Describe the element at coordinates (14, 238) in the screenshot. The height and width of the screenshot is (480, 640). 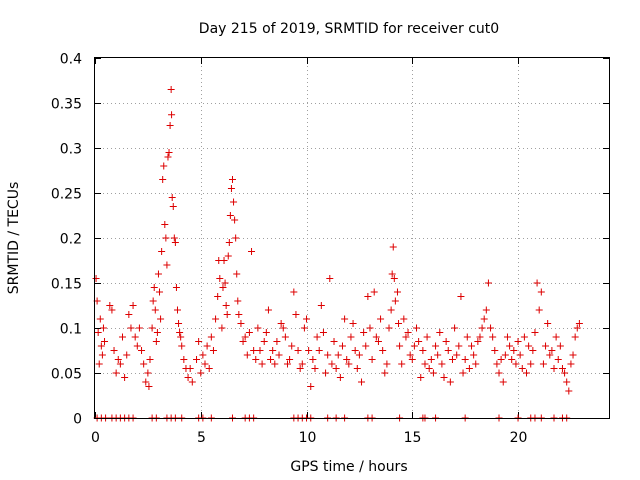
I see `y-axis-label: SRMTID / TECUs` at that location.